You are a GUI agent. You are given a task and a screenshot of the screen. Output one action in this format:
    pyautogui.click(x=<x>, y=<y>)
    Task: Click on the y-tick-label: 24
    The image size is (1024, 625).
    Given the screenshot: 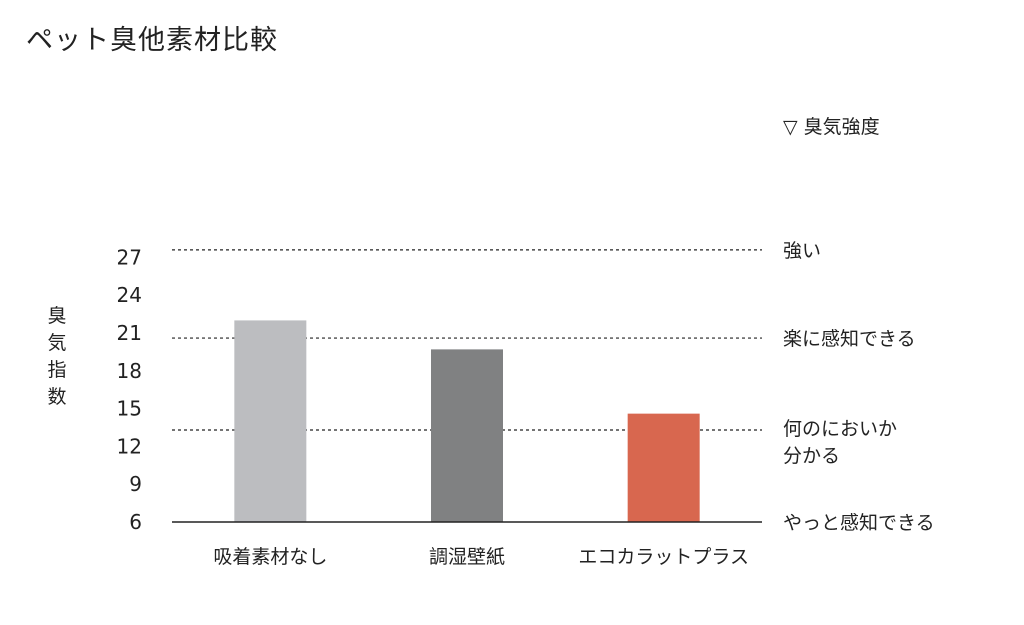 What is the action you would take?
    pyautogui.click(x=129, y=295)
    